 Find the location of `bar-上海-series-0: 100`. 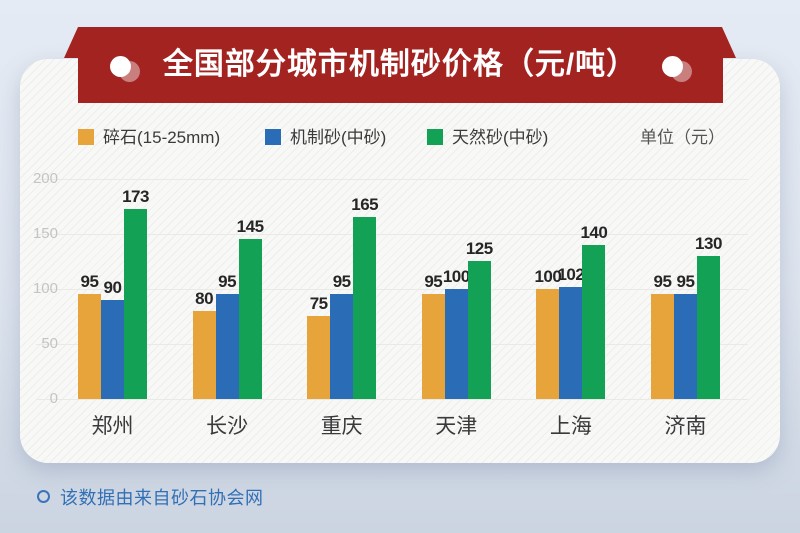

bar-上海-series-0: 100 is located at coordinates (548, 333).